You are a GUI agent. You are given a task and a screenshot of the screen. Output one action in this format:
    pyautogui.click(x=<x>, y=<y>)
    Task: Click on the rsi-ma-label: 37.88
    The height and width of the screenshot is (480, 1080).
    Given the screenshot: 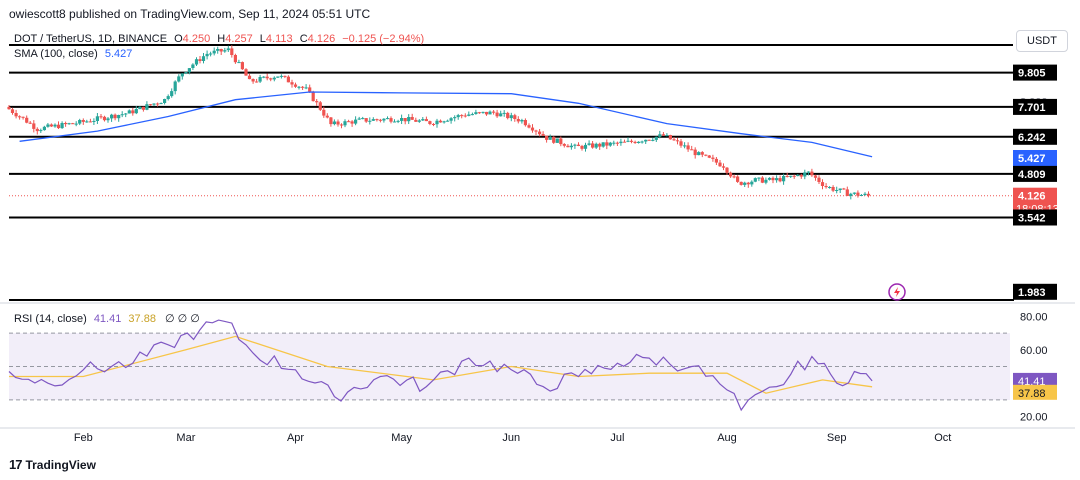 What is the action you would take?
    pyautogui.click(x=1032, y=394)
    